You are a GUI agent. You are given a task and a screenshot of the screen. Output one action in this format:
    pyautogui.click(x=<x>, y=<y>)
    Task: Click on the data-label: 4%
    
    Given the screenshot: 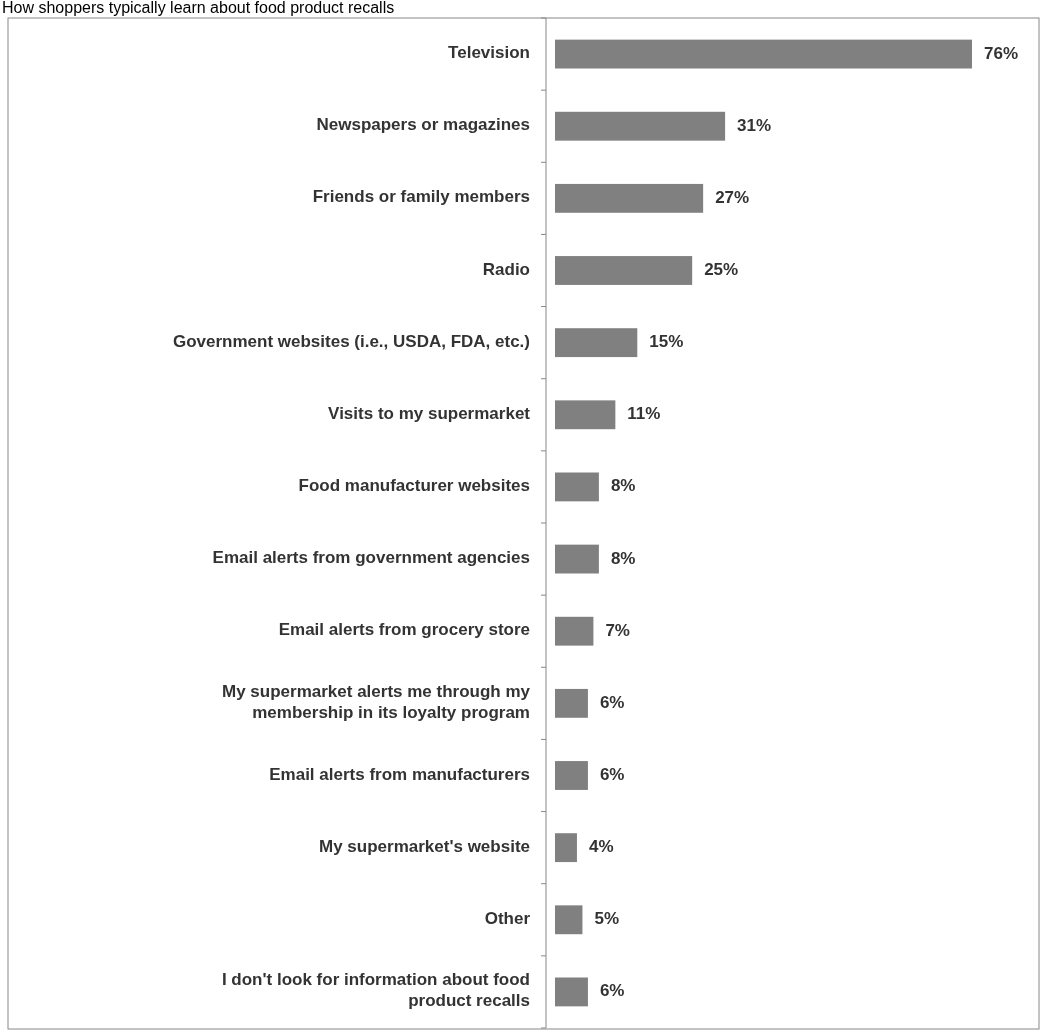 What is the action you would take?
    pyautogui.click(x=601, y=847)
    